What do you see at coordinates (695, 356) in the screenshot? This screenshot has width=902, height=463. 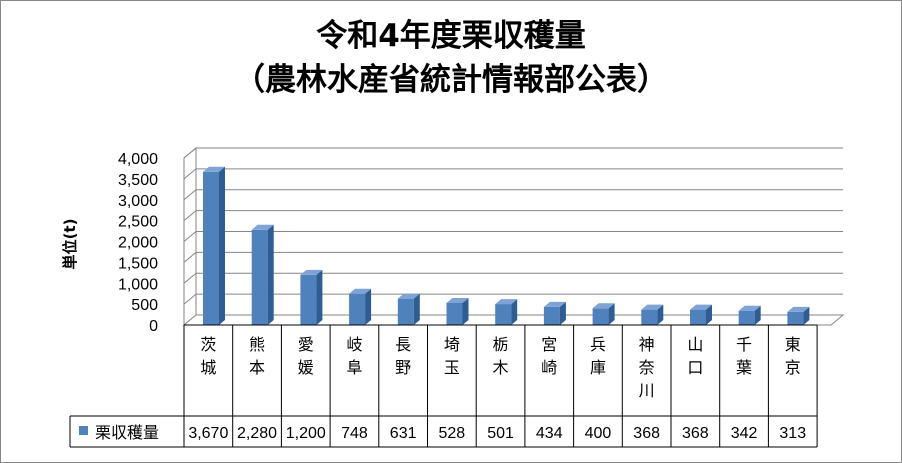 I see `x-category-label: 山口` at bounding box center [695, 356].